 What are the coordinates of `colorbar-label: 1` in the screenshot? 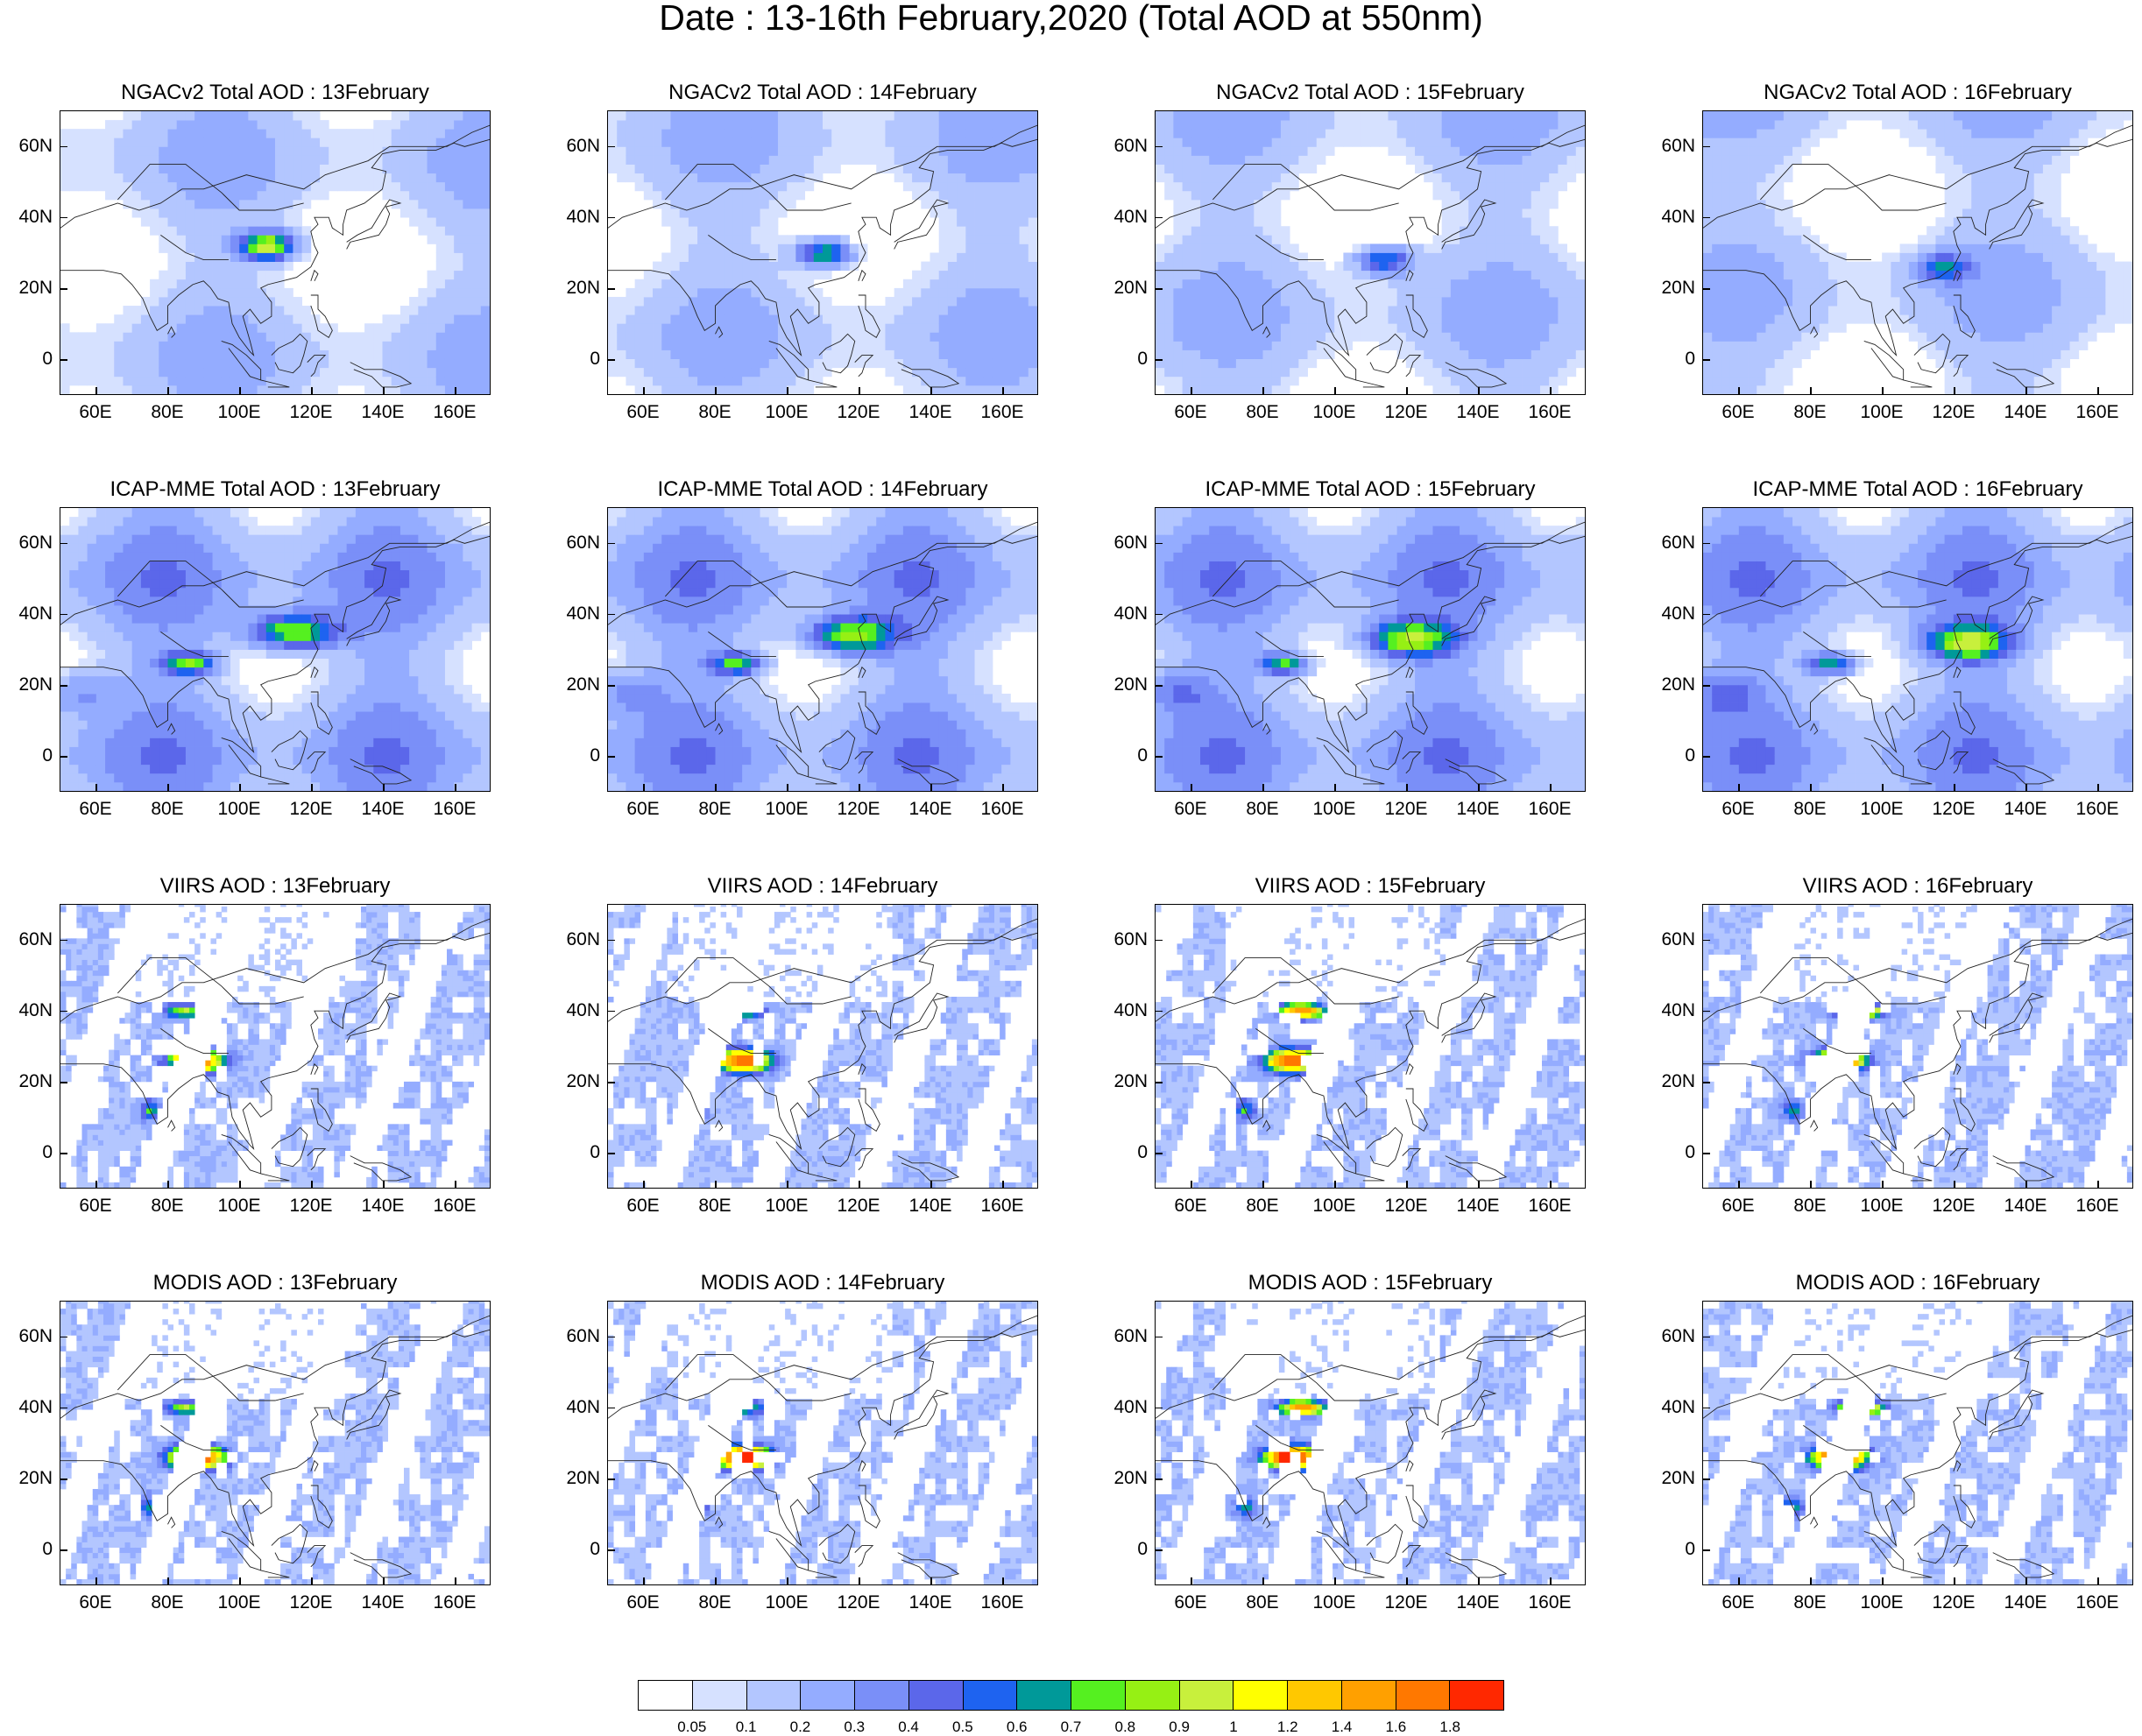 It's located at (1233, 1727).